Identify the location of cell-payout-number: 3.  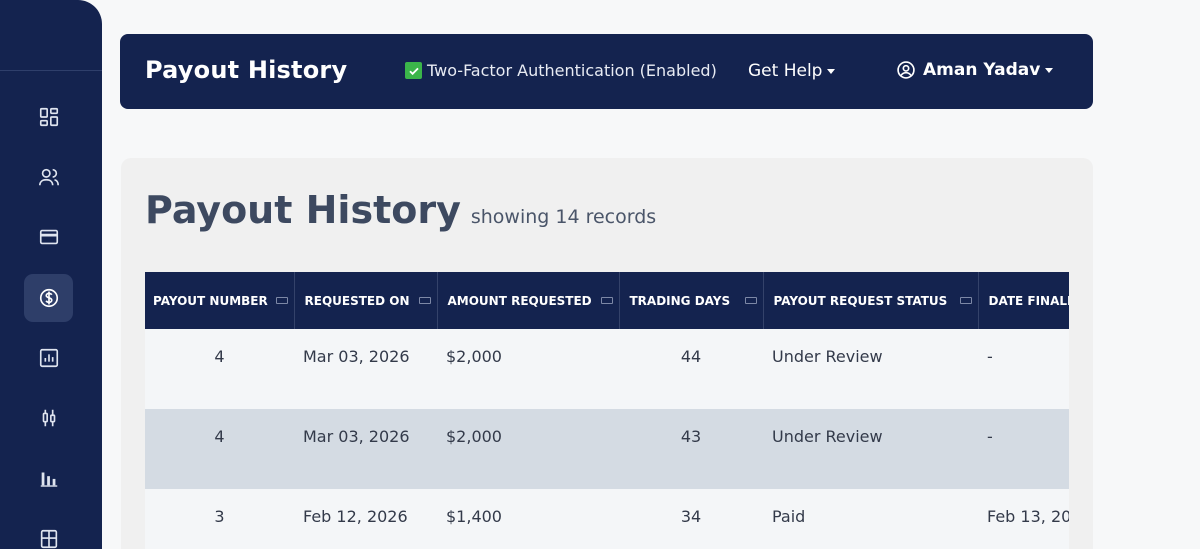
(219, 519).